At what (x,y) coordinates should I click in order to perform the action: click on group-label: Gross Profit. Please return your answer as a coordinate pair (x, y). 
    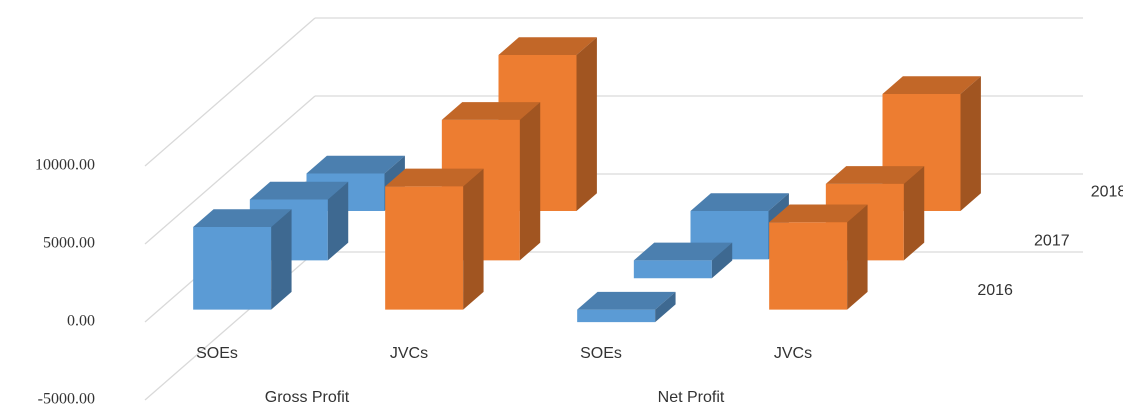
    Looking at the image, I should click on (307, 397).